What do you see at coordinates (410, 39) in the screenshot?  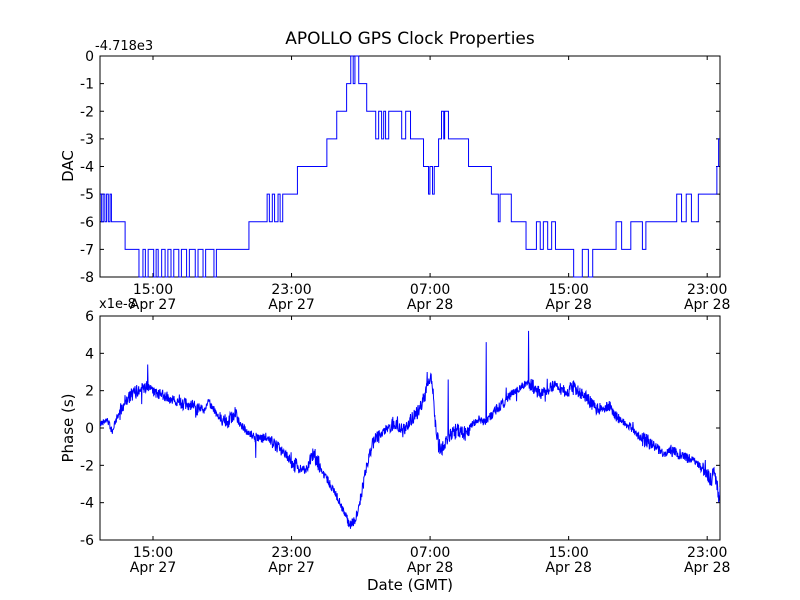 I see `chart-title: APOLLO GPS Clock Properties` at bounding box center [410, 39].